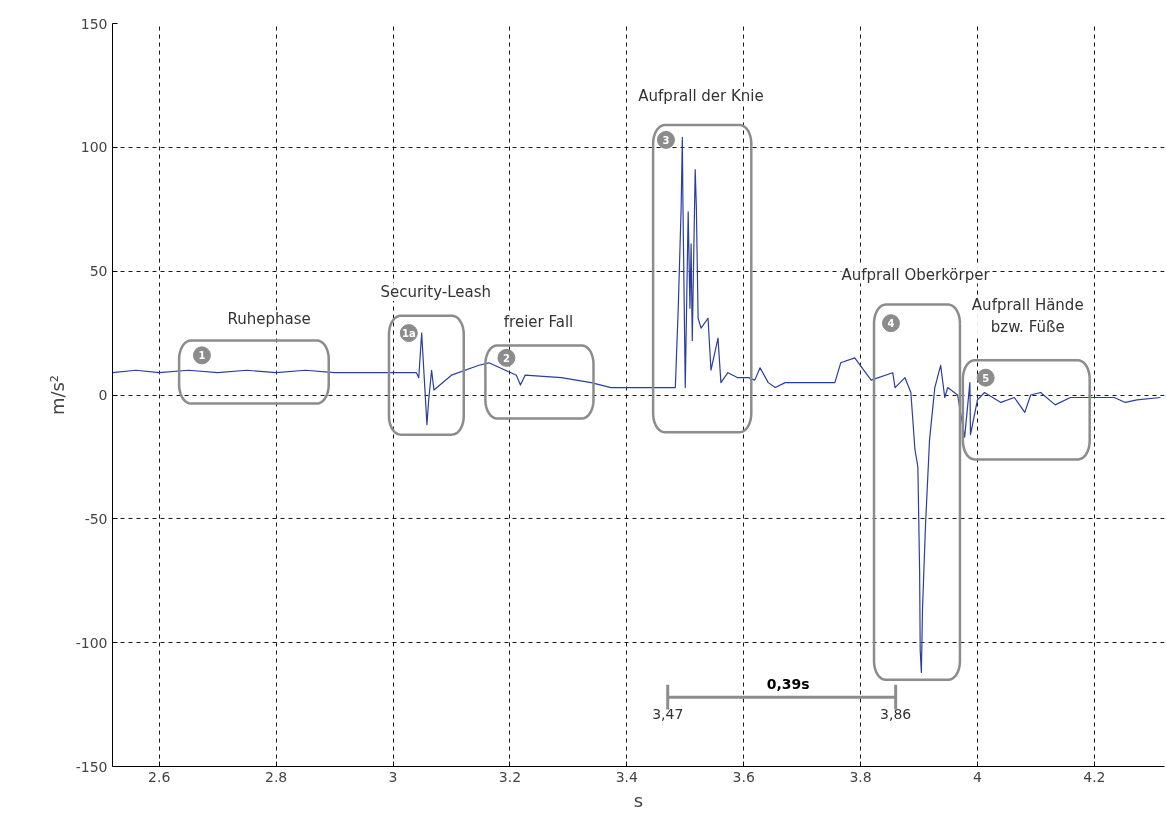 The width and height of the screenshot is (1166, 829). Describe the element at coordinates (269, 319) in the screenshot. I see `annotation: Ruhephase` at that location.